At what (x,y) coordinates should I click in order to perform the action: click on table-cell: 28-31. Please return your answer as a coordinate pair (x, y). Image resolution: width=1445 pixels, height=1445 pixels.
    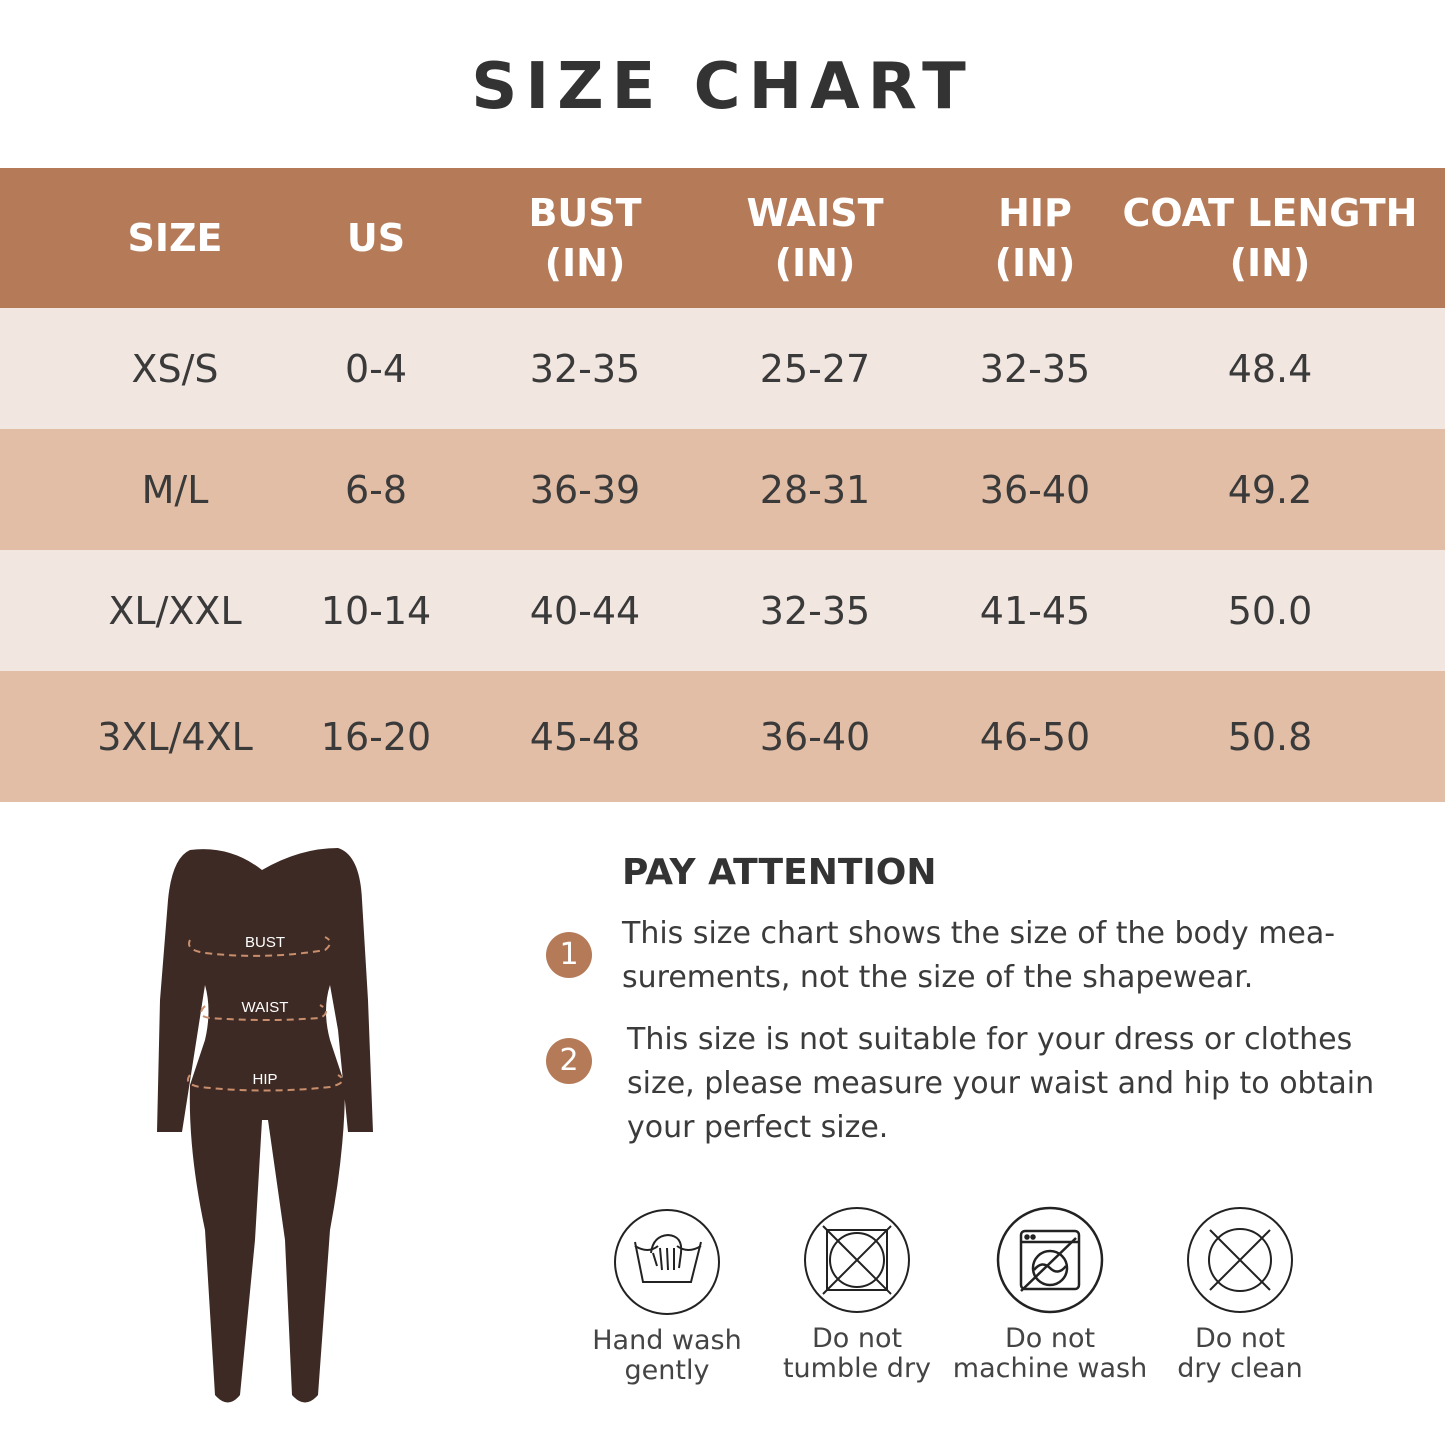
    Looking at the image, I should click on (815, 489).